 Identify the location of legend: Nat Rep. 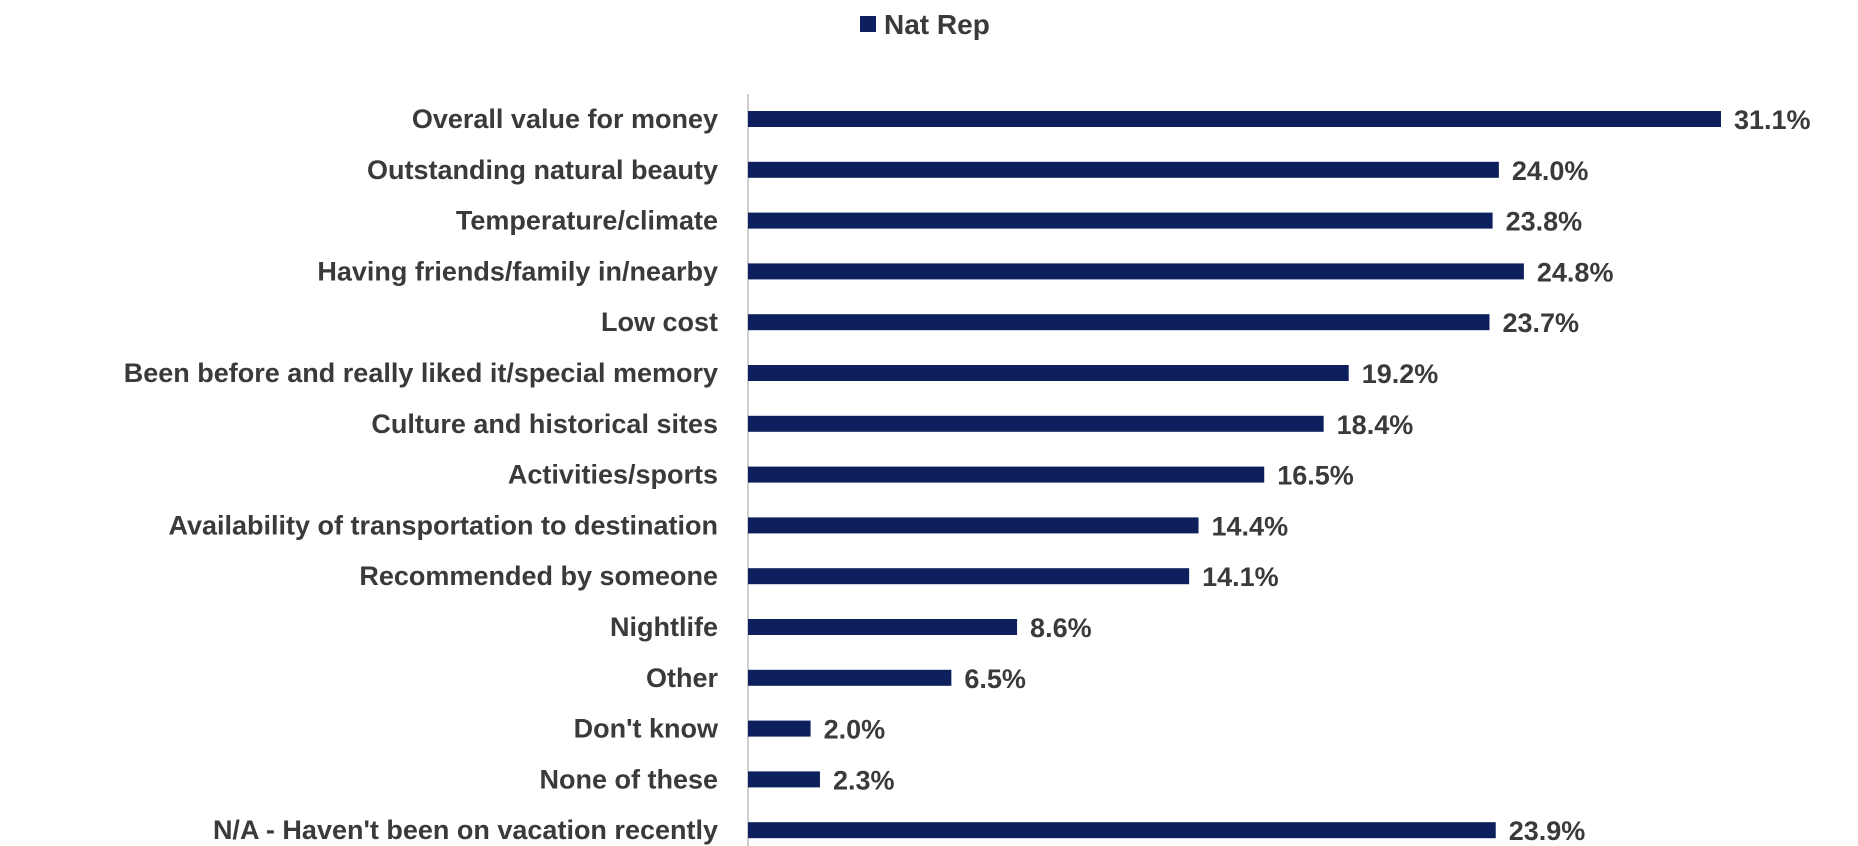
(925, 24).